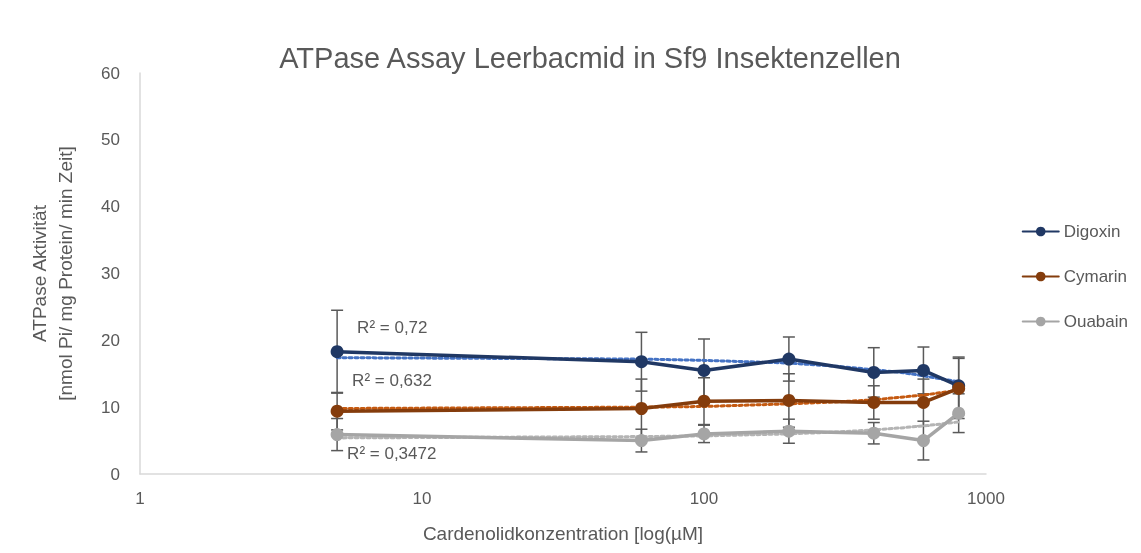 Image resolution: width=1141 pixels, height=553 pixels. What do you see at coordinates (1096, 321) in the screenshot?
I see `legend-label: Ouabain` at bounding box center [1096, 321].